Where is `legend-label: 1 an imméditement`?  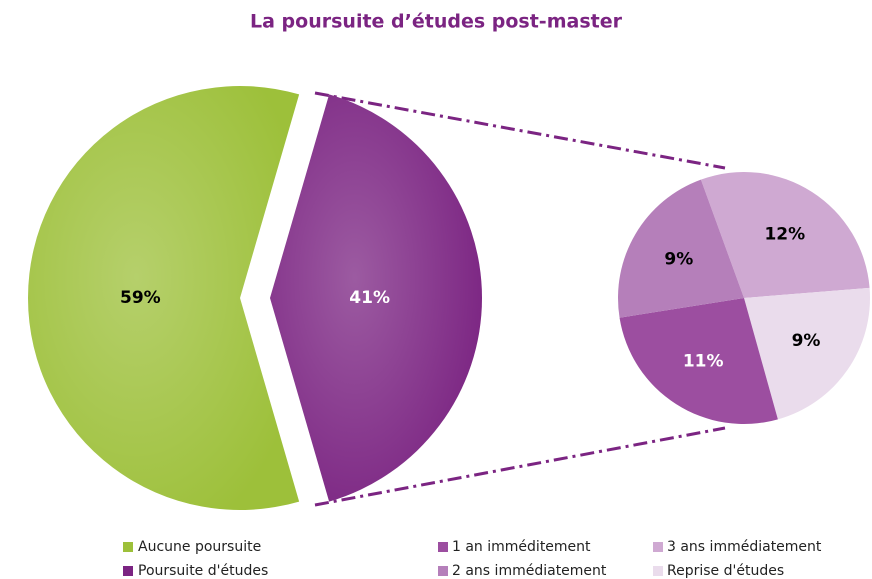 legend-label: 1 an imméditement is located at coordinates (521, 547).